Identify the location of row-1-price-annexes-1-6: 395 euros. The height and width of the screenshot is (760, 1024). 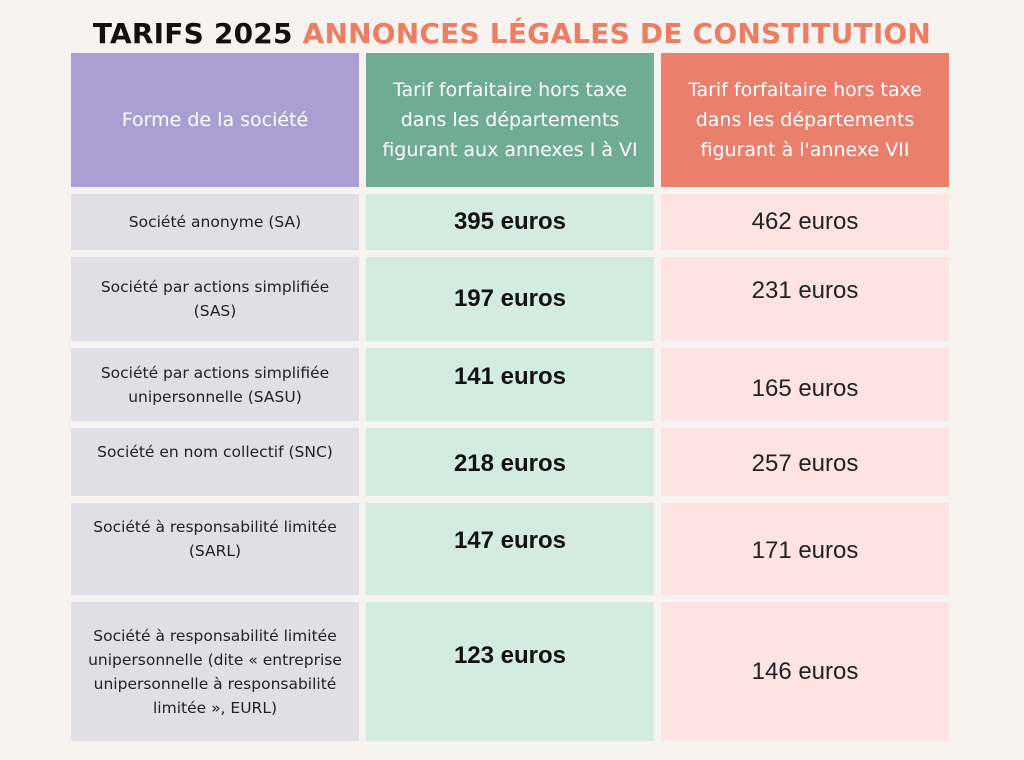
(510, 221).